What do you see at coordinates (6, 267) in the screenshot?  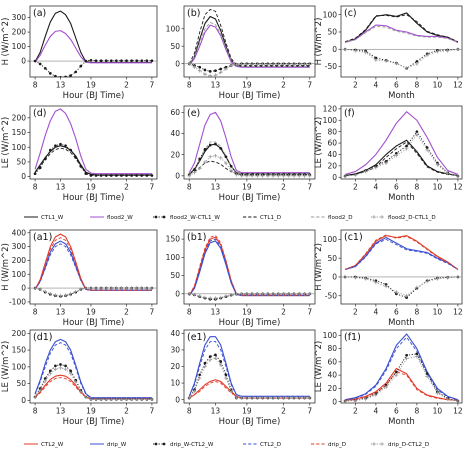 I see `y-axis-label: H (W/m^2)` at bounding box center [6, 267].